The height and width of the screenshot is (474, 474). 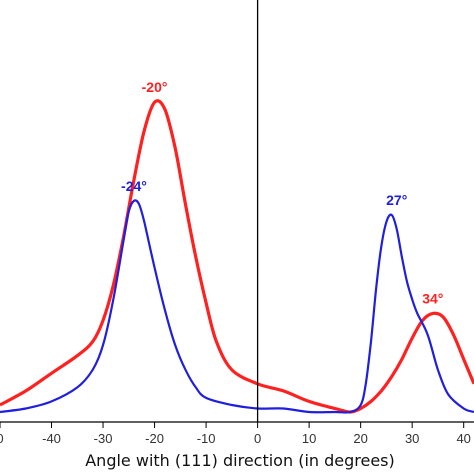 What do you see at coordinates (463, 438) in the screenshot?
I see `x-tick-label: 40` at bounding box center [463, 438].